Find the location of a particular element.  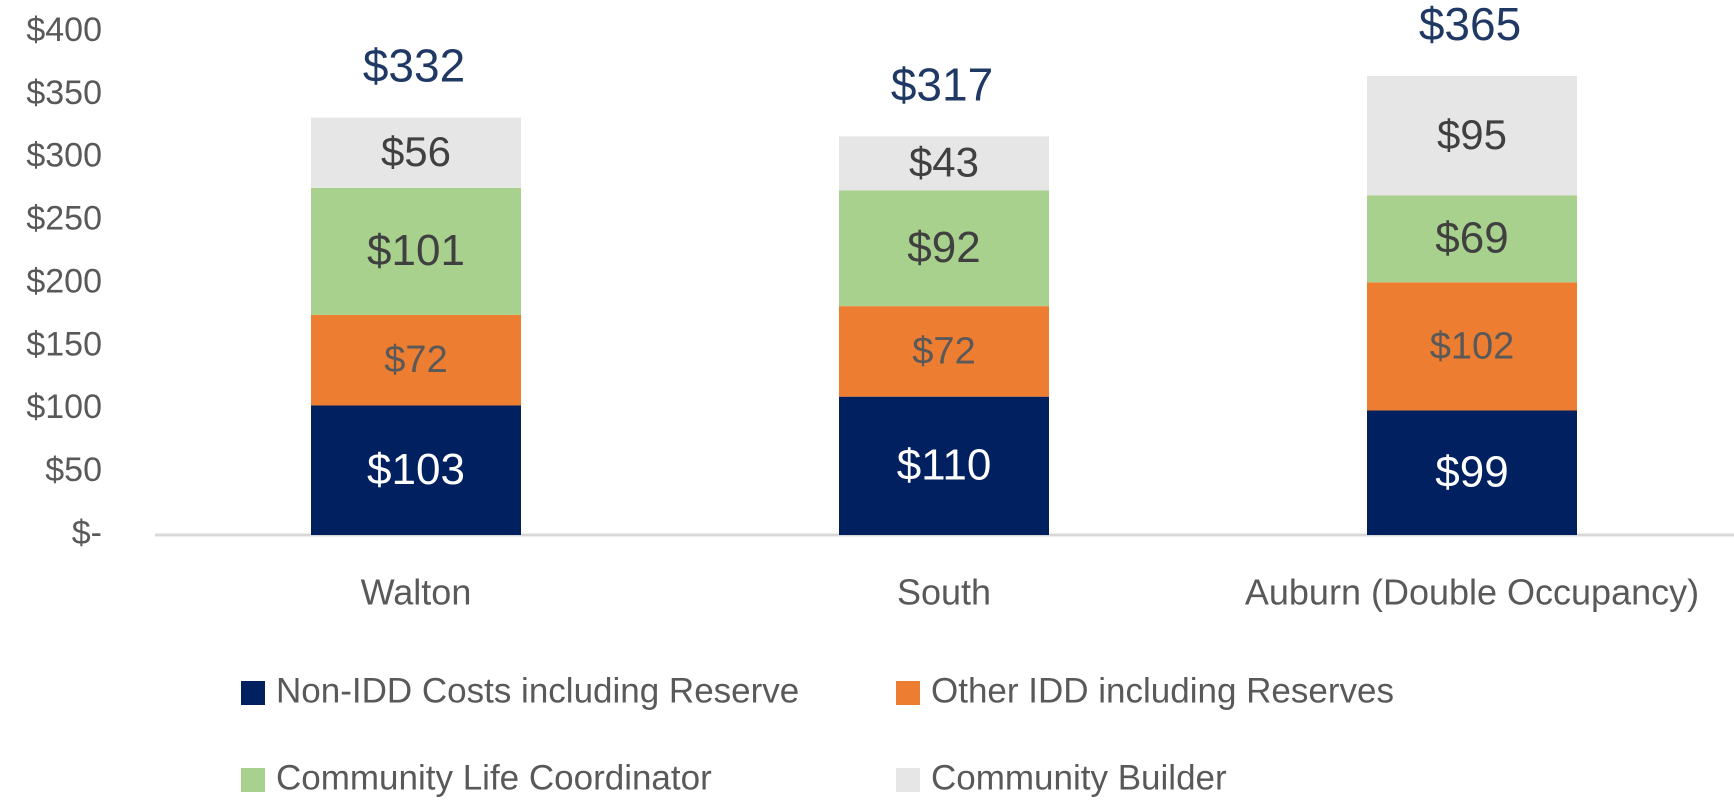

legend-label: Non-IDD Costs including Reserve is located at coordinates (537, 690).